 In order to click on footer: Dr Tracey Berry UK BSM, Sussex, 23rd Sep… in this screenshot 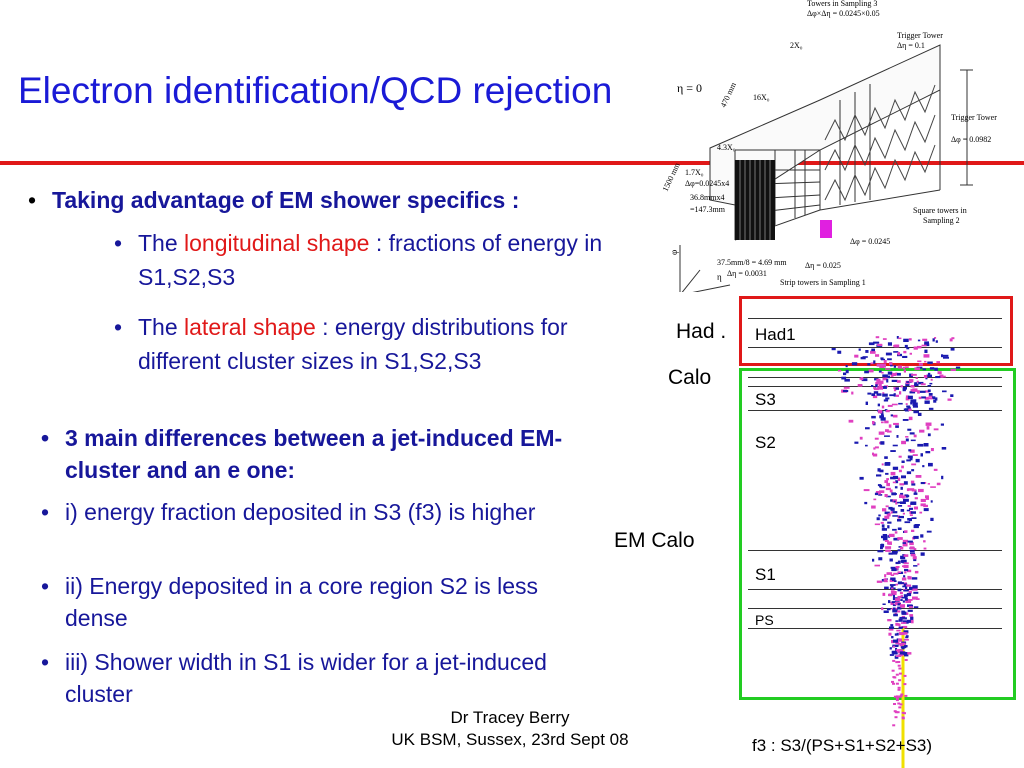, I will do `click(510, 729)`.